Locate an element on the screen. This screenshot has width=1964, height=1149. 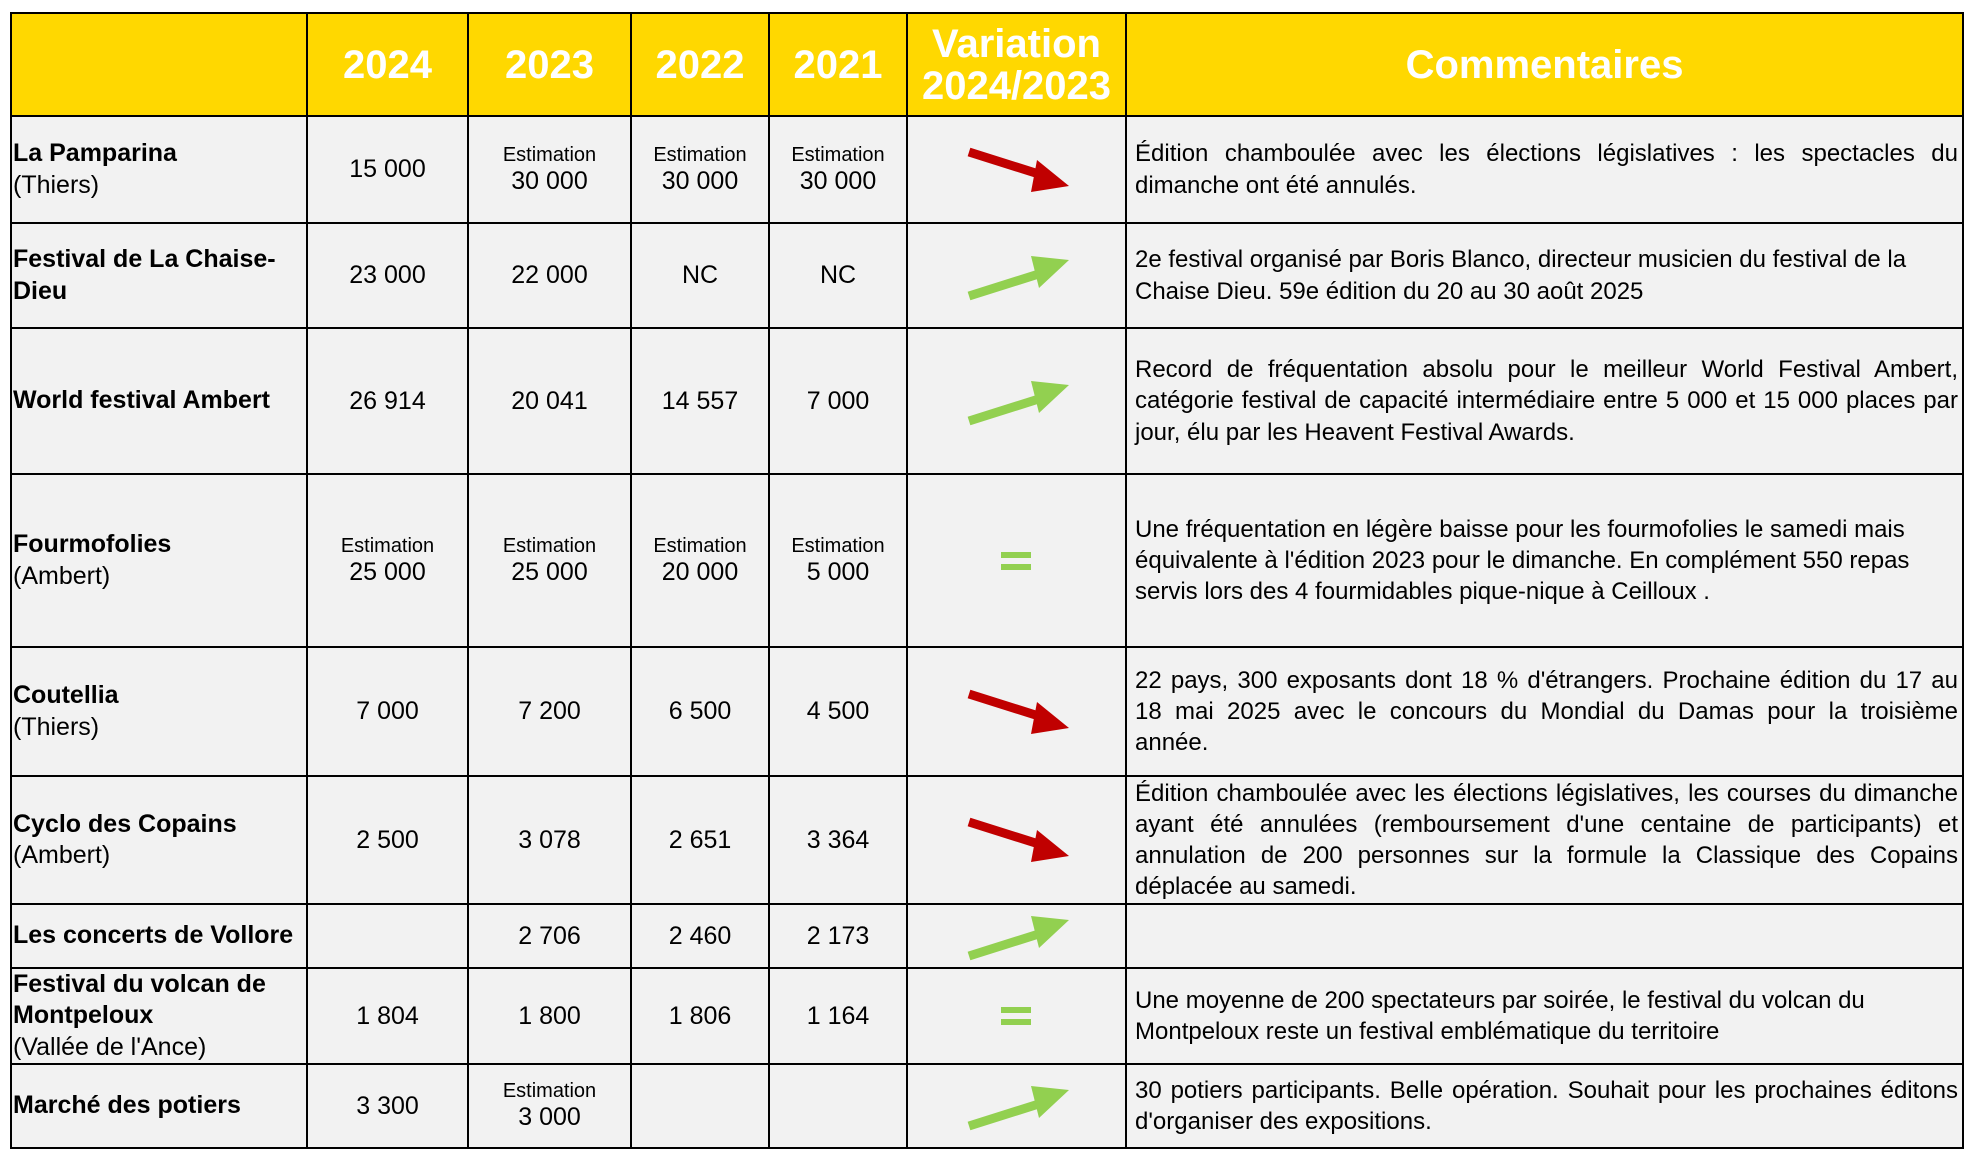
festival-name: Festival de La Chaise-Dieu is located at coordinates (144, 275).